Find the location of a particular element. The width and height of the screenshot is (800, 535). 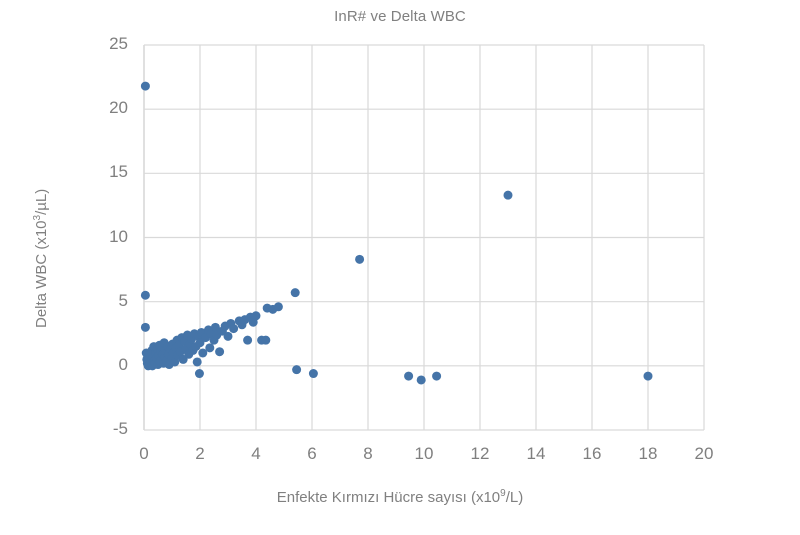

x-tick-label: 10 is located at coordinates (424, 453).